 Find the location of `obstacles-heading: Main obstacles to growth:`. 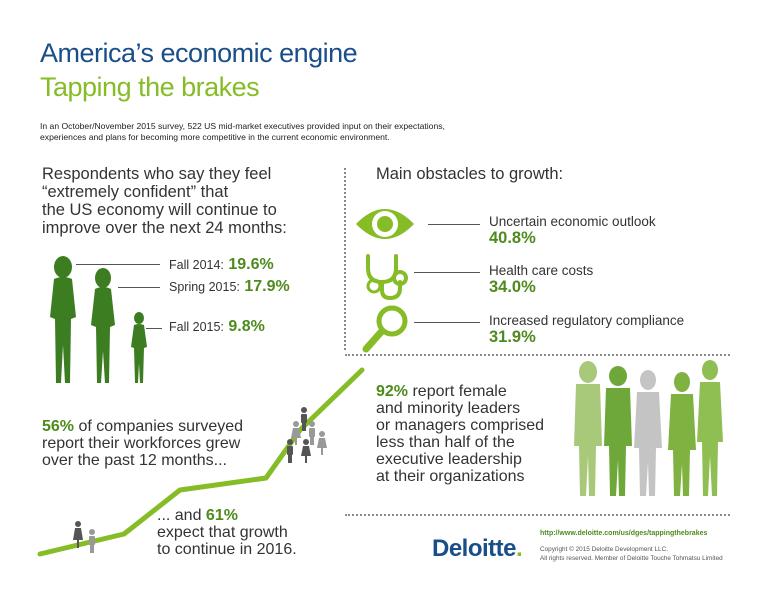

obstacles-heading: Main obstacles to growth: is located at coordinates (470, 174).